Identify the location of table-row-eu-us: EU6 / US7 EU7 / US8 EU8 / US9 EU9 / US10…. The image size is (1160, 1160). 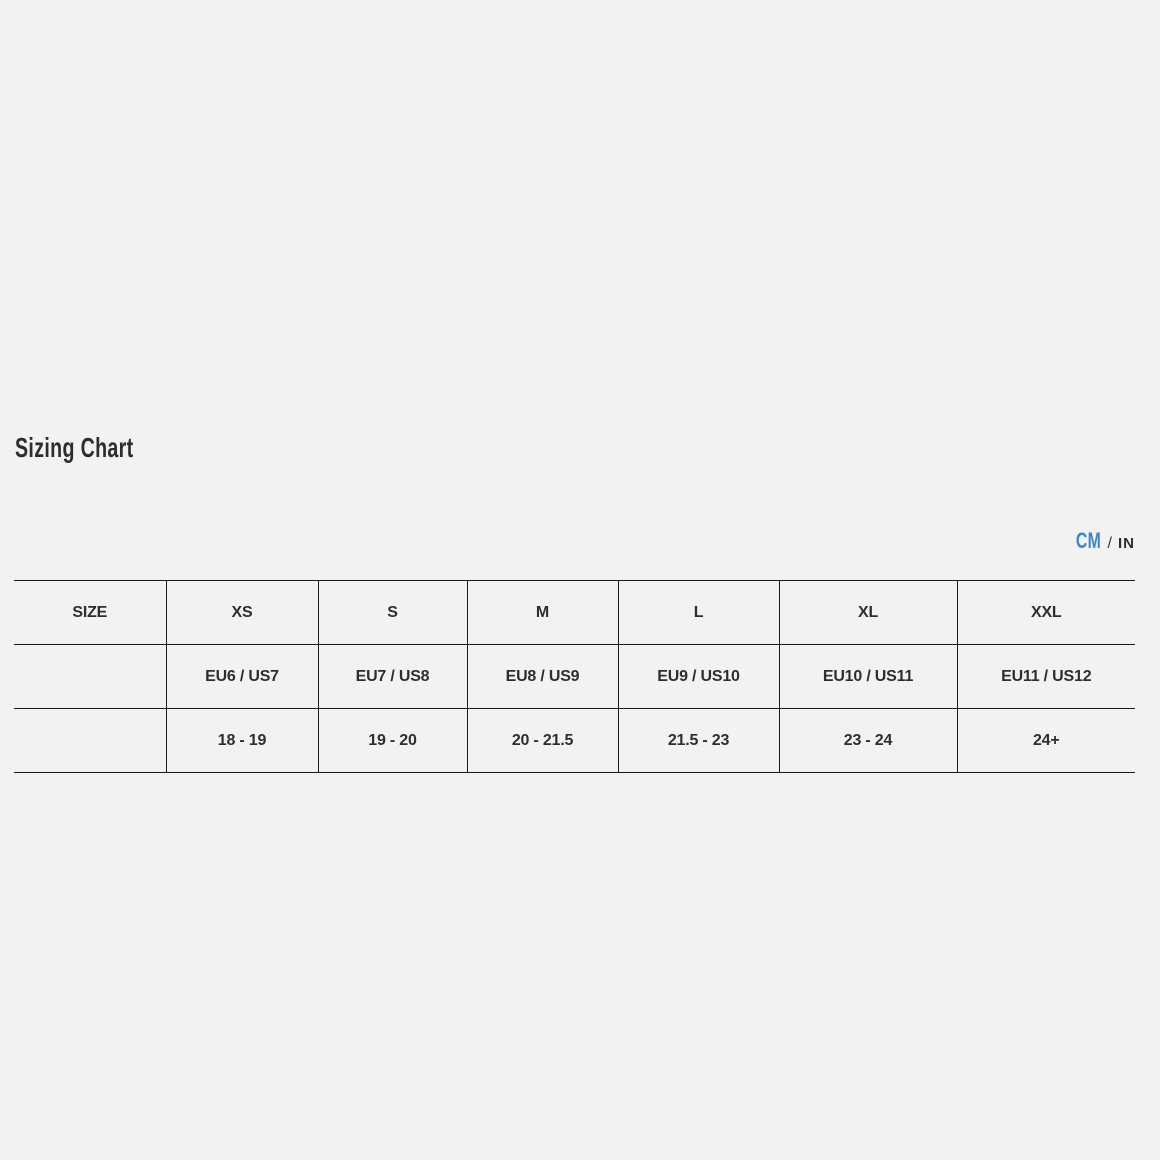
(574, 676).